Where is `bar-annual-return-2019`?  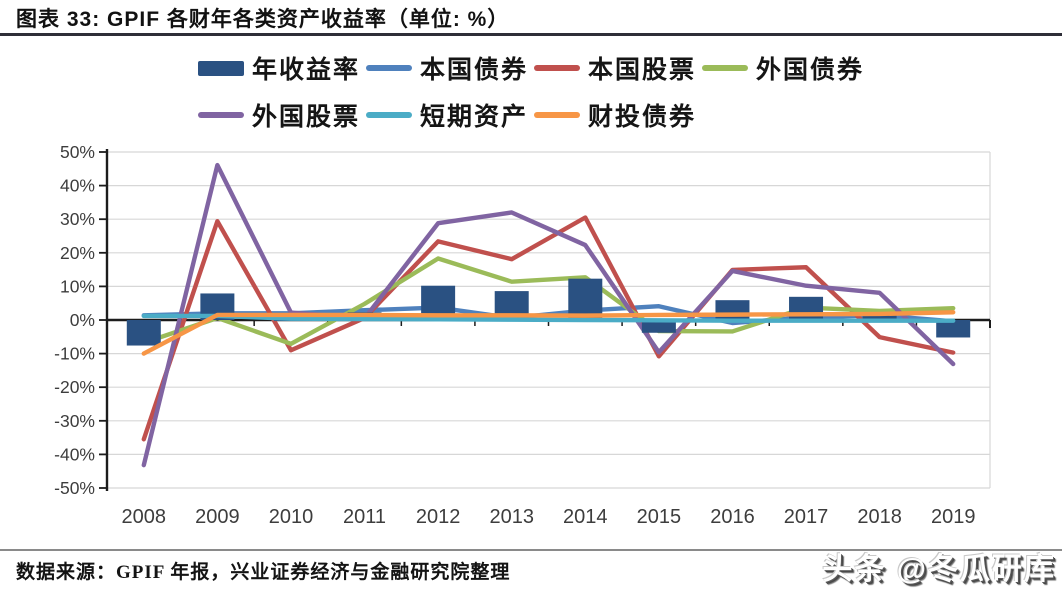 bar-annual-return-2019 is located at coordinates (953, 329).